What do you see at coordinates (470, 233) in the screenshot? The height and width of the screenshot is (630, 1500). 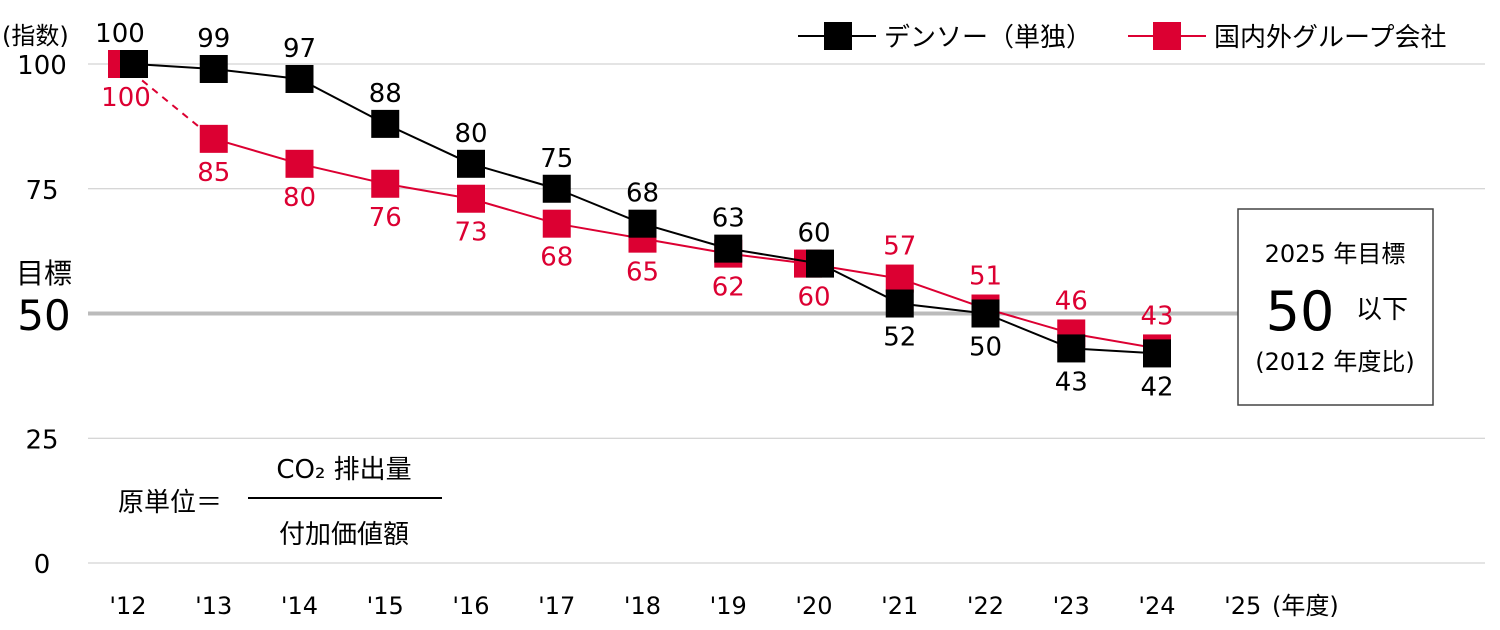 I see `data-label: 73` at bounding box center [470, 233].